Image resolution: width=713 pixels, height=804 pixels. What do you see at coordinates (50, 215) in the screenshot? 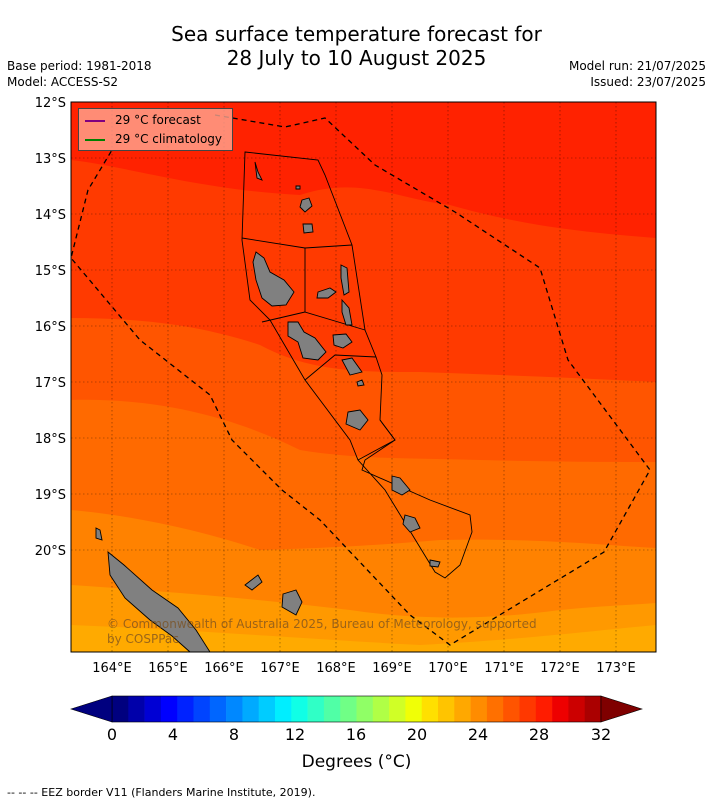
I see `lat-label: 14°S` at bounding box center [50, 215].